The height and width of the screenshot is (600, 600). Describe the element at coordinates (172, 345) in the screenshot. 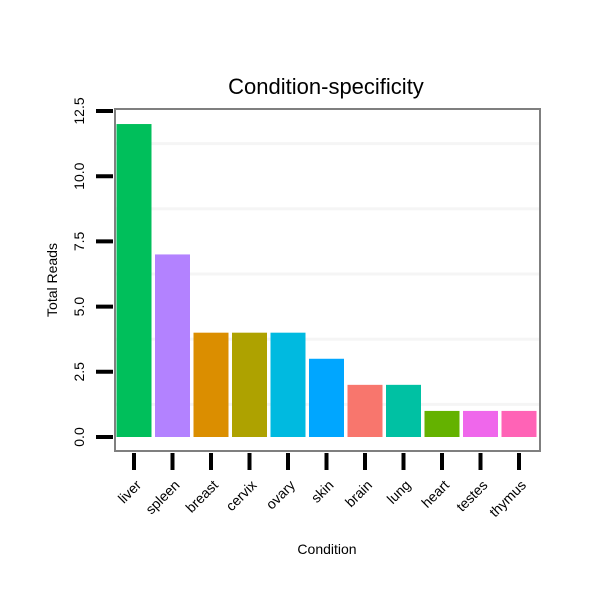

I see `bar-spleen` at that location.